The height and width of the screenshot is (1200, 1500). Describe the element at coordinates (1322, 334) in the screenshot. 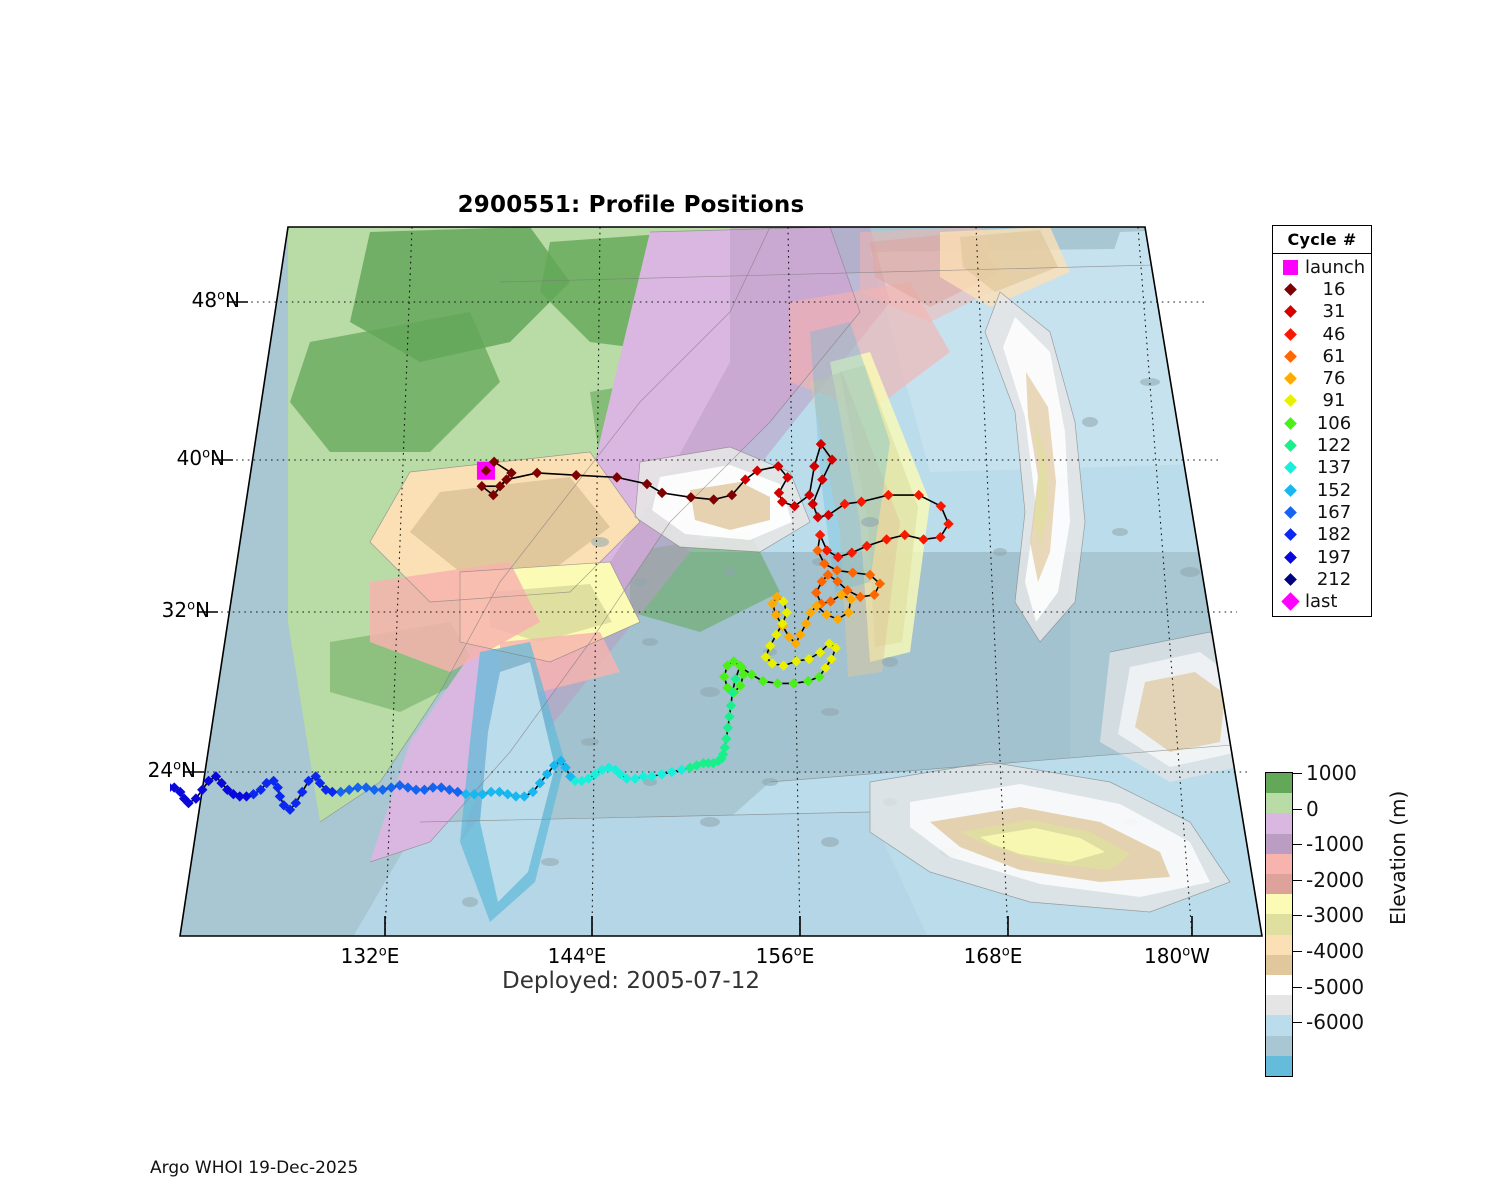

I see `legend-item-46: 46` at that location.